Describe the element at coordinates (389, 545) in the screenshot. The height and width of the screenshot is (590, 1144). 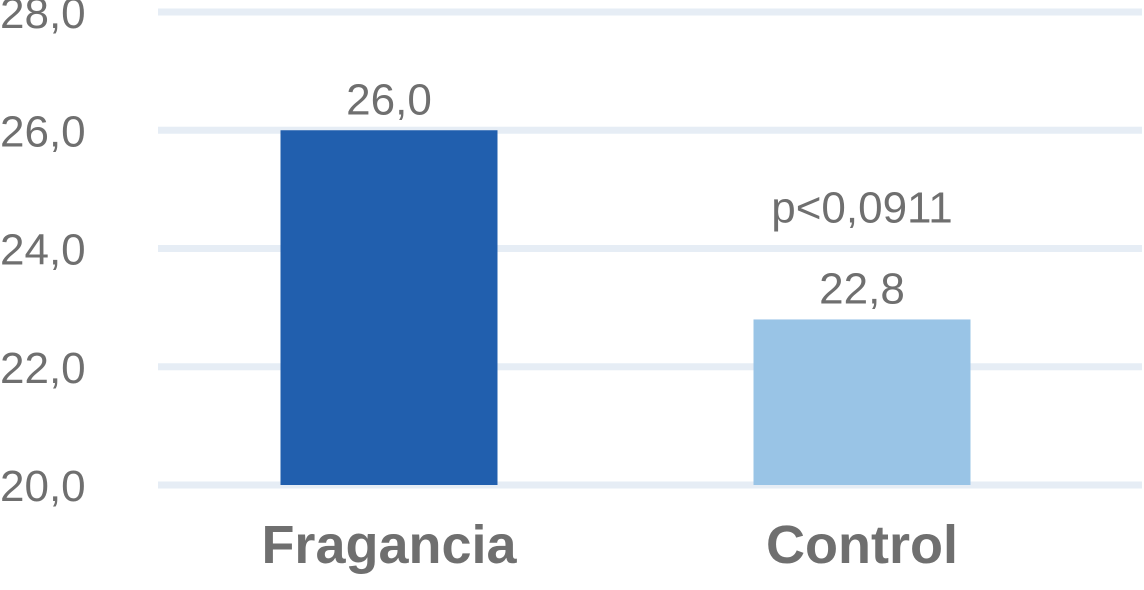
I see `category-label-fragancia: Fragancia` at that location.